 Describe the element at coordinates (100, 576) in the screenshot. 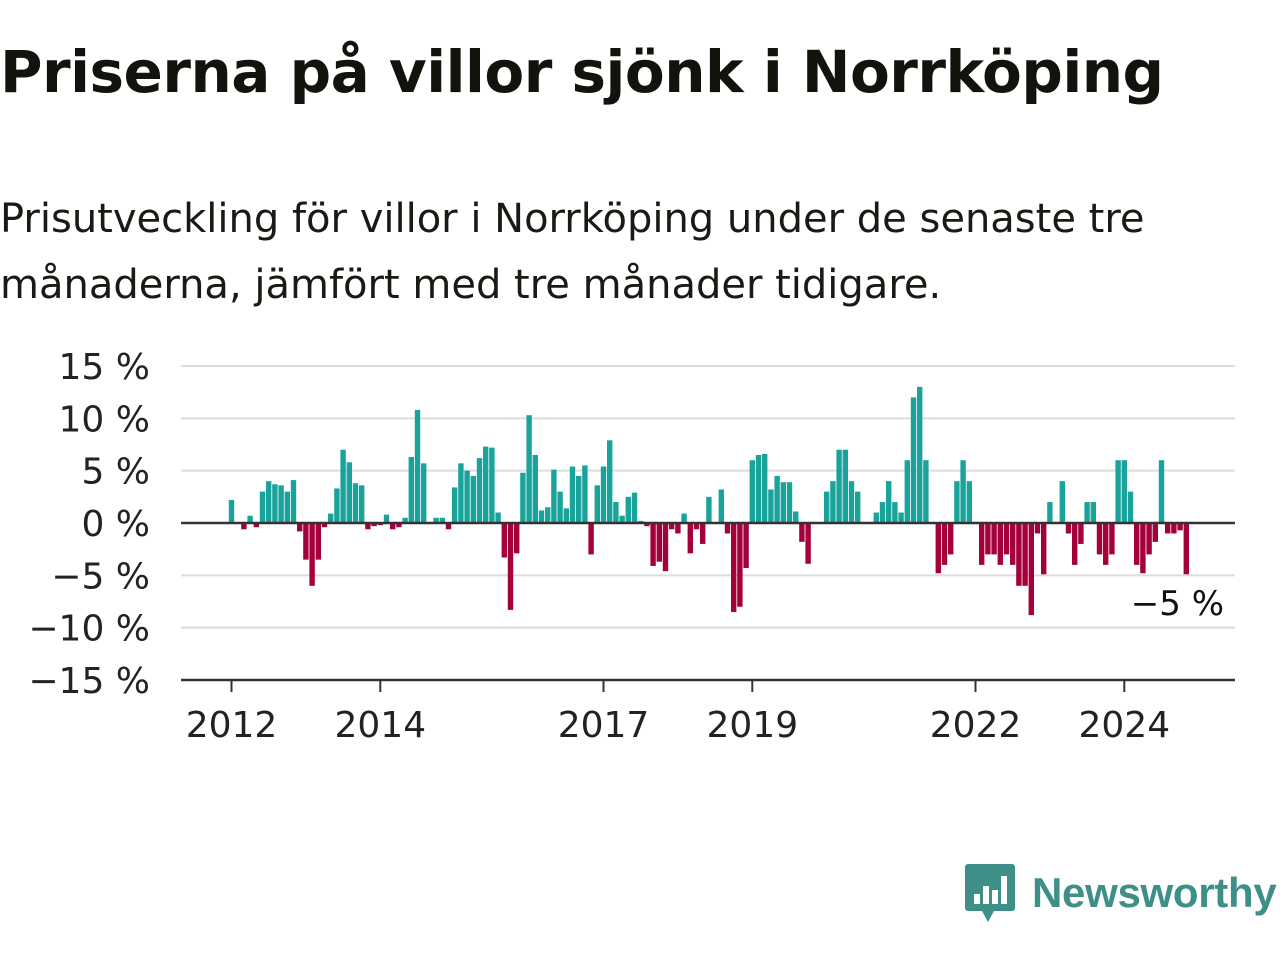

I see `y-tick-label: −5 %` at that location.